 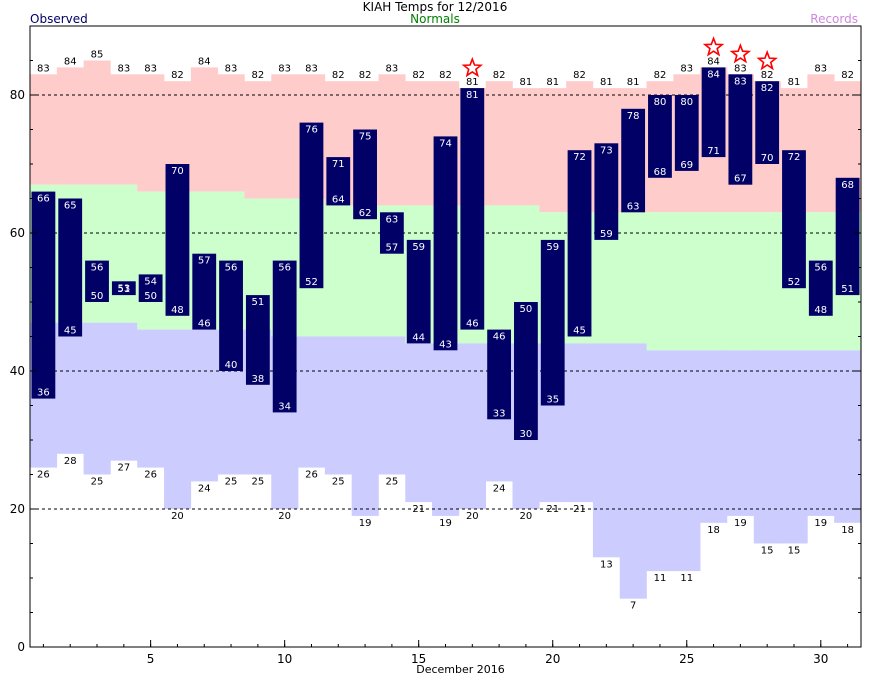 I want to click on observed-low-label: 43, so click(x=445, y=344).